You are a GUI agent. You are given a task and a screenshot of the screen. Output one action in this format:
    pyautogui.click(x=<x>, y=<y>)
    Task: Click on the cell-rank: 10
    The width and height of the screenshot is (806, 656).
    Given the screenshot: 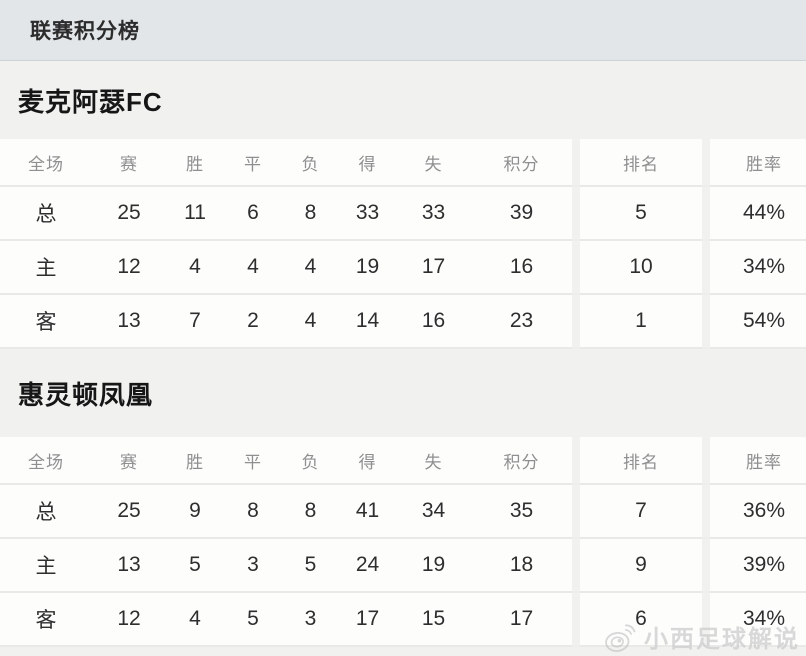 What is the action you would take?
    pyautogui.click(x=641, y=268)
    